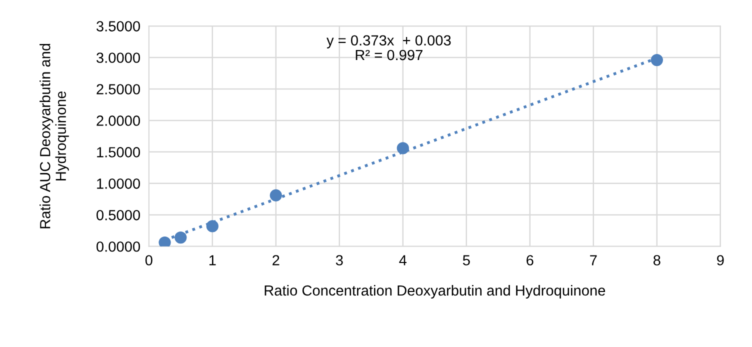  What do you see at coordinates (118, 57) in the screenshot?
I see `y-tick-label: 3.0000` at bounding box center [118, 57].